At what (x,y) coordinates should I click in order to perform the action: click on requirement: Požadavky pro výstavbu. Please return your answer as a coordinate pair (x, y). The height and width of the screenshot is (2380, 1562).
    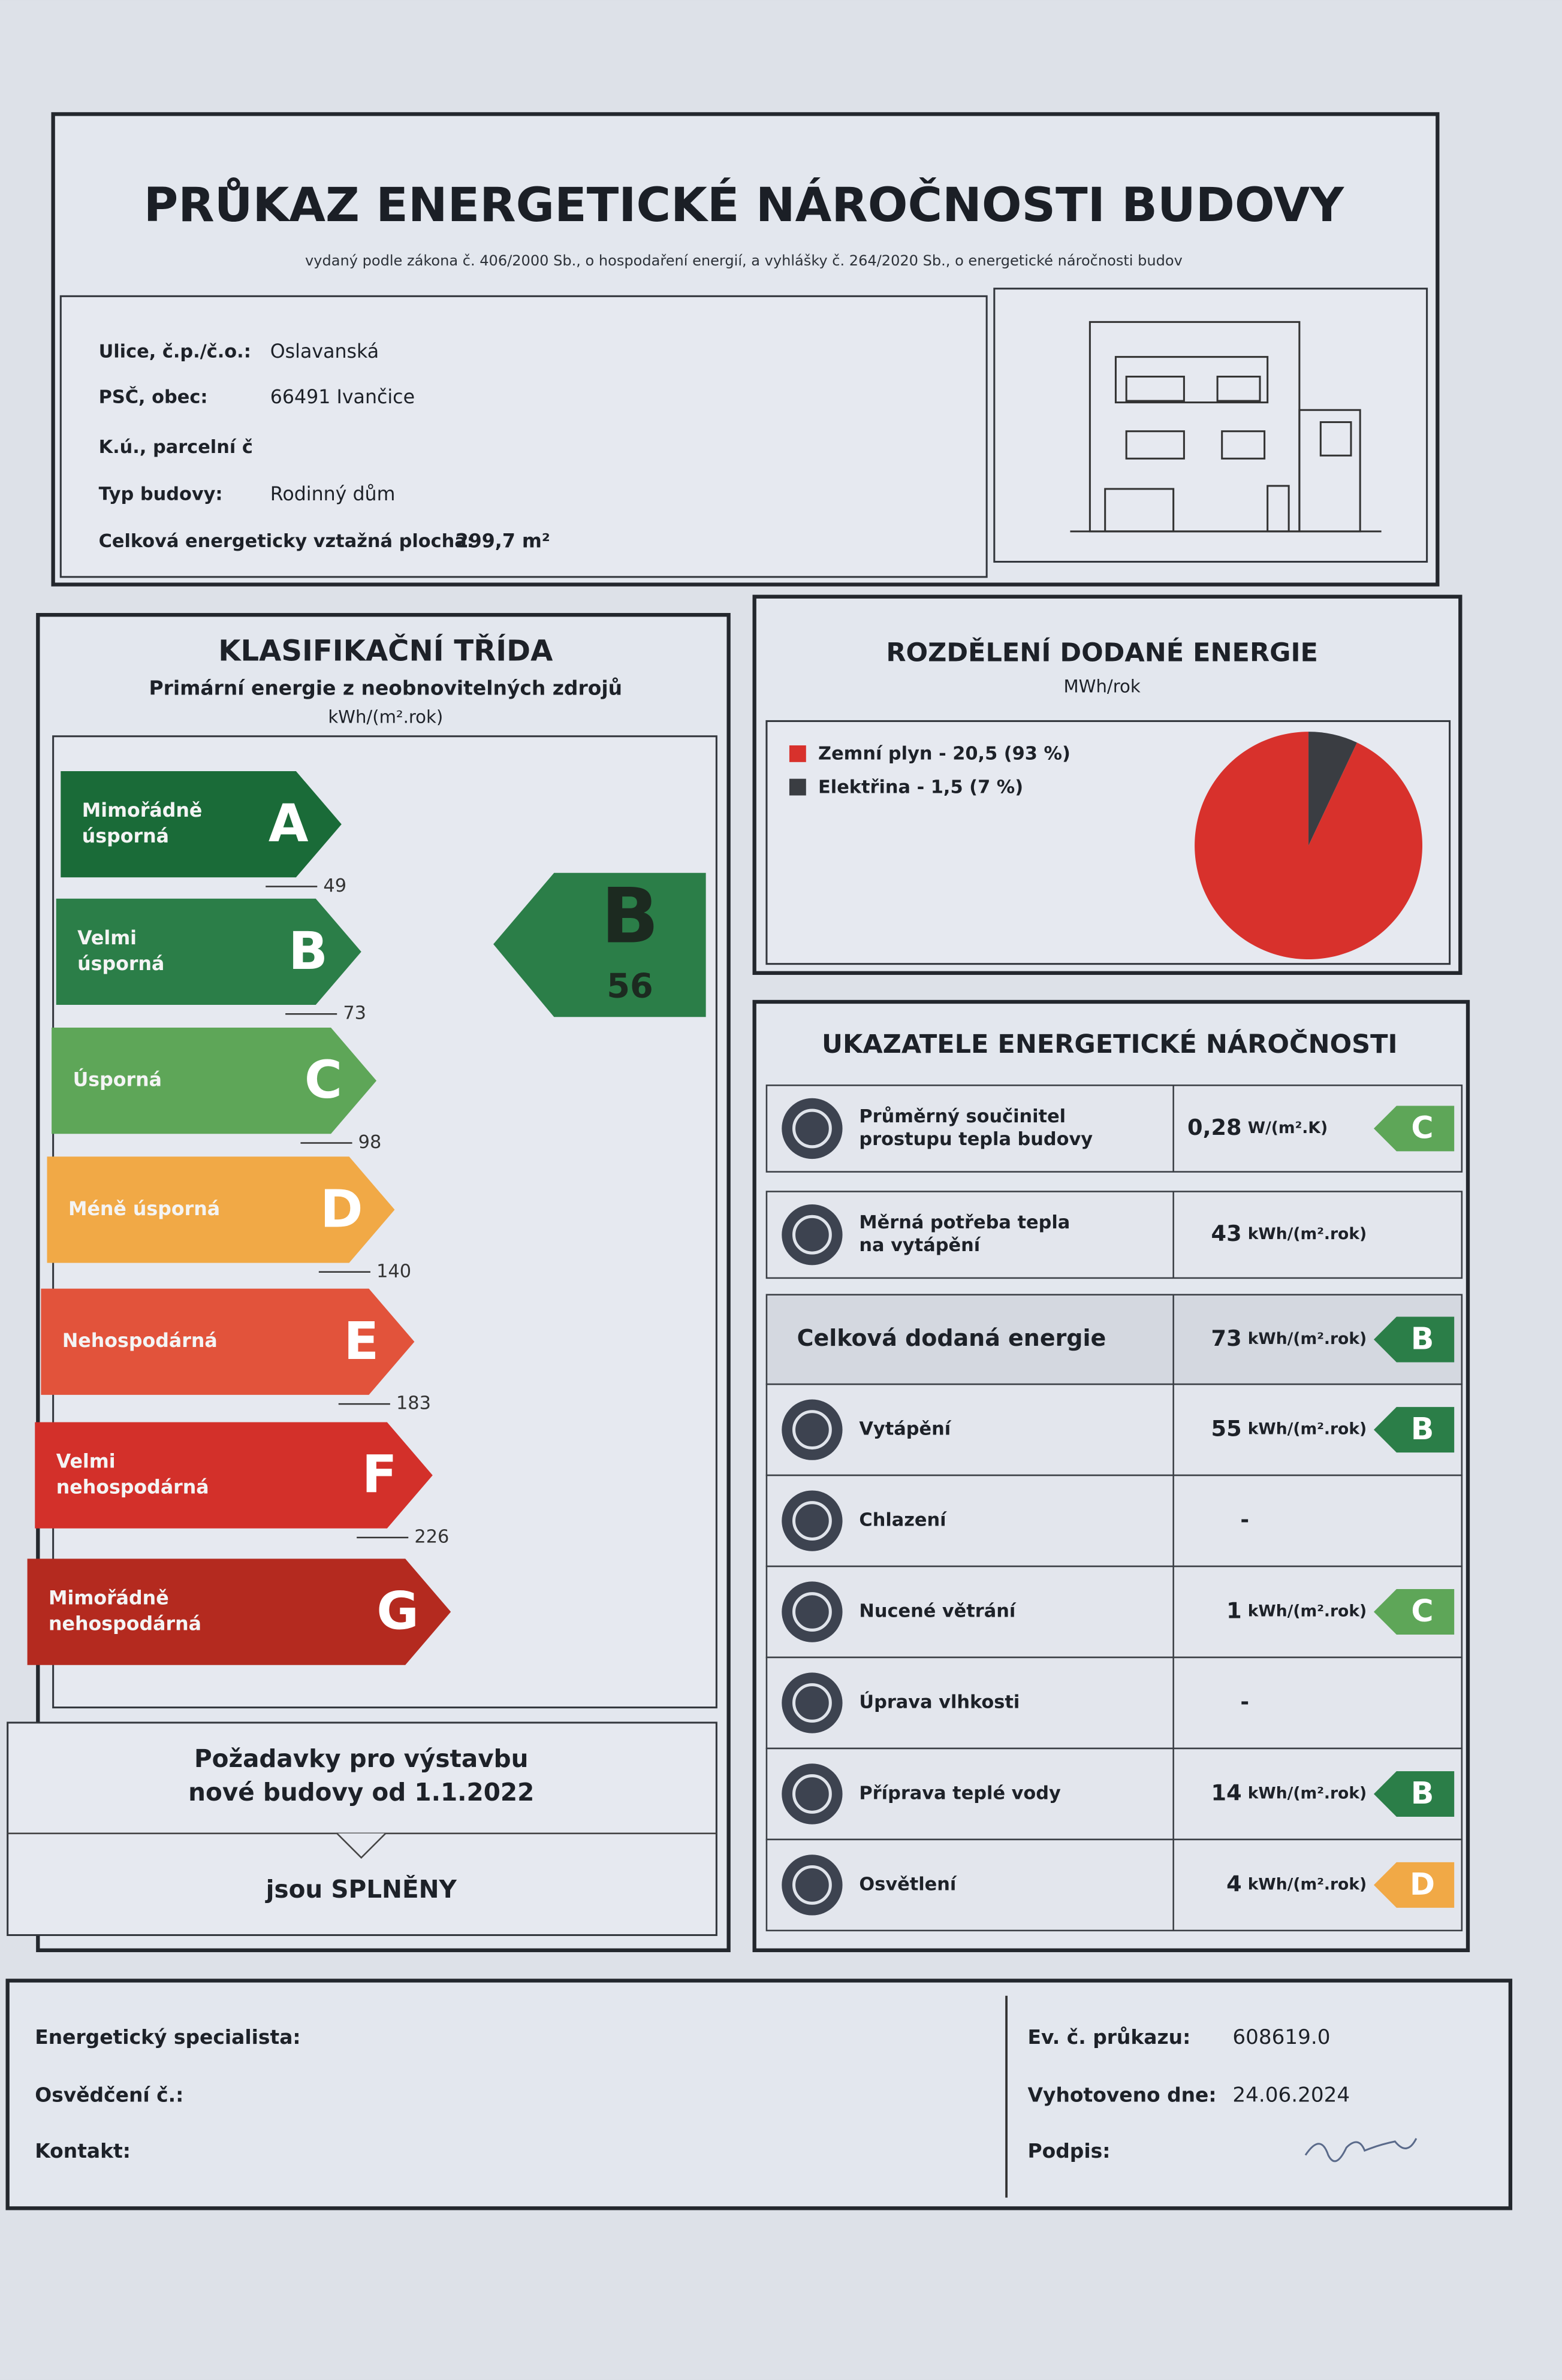
    Looking at the image, I should click on (361, 1758).